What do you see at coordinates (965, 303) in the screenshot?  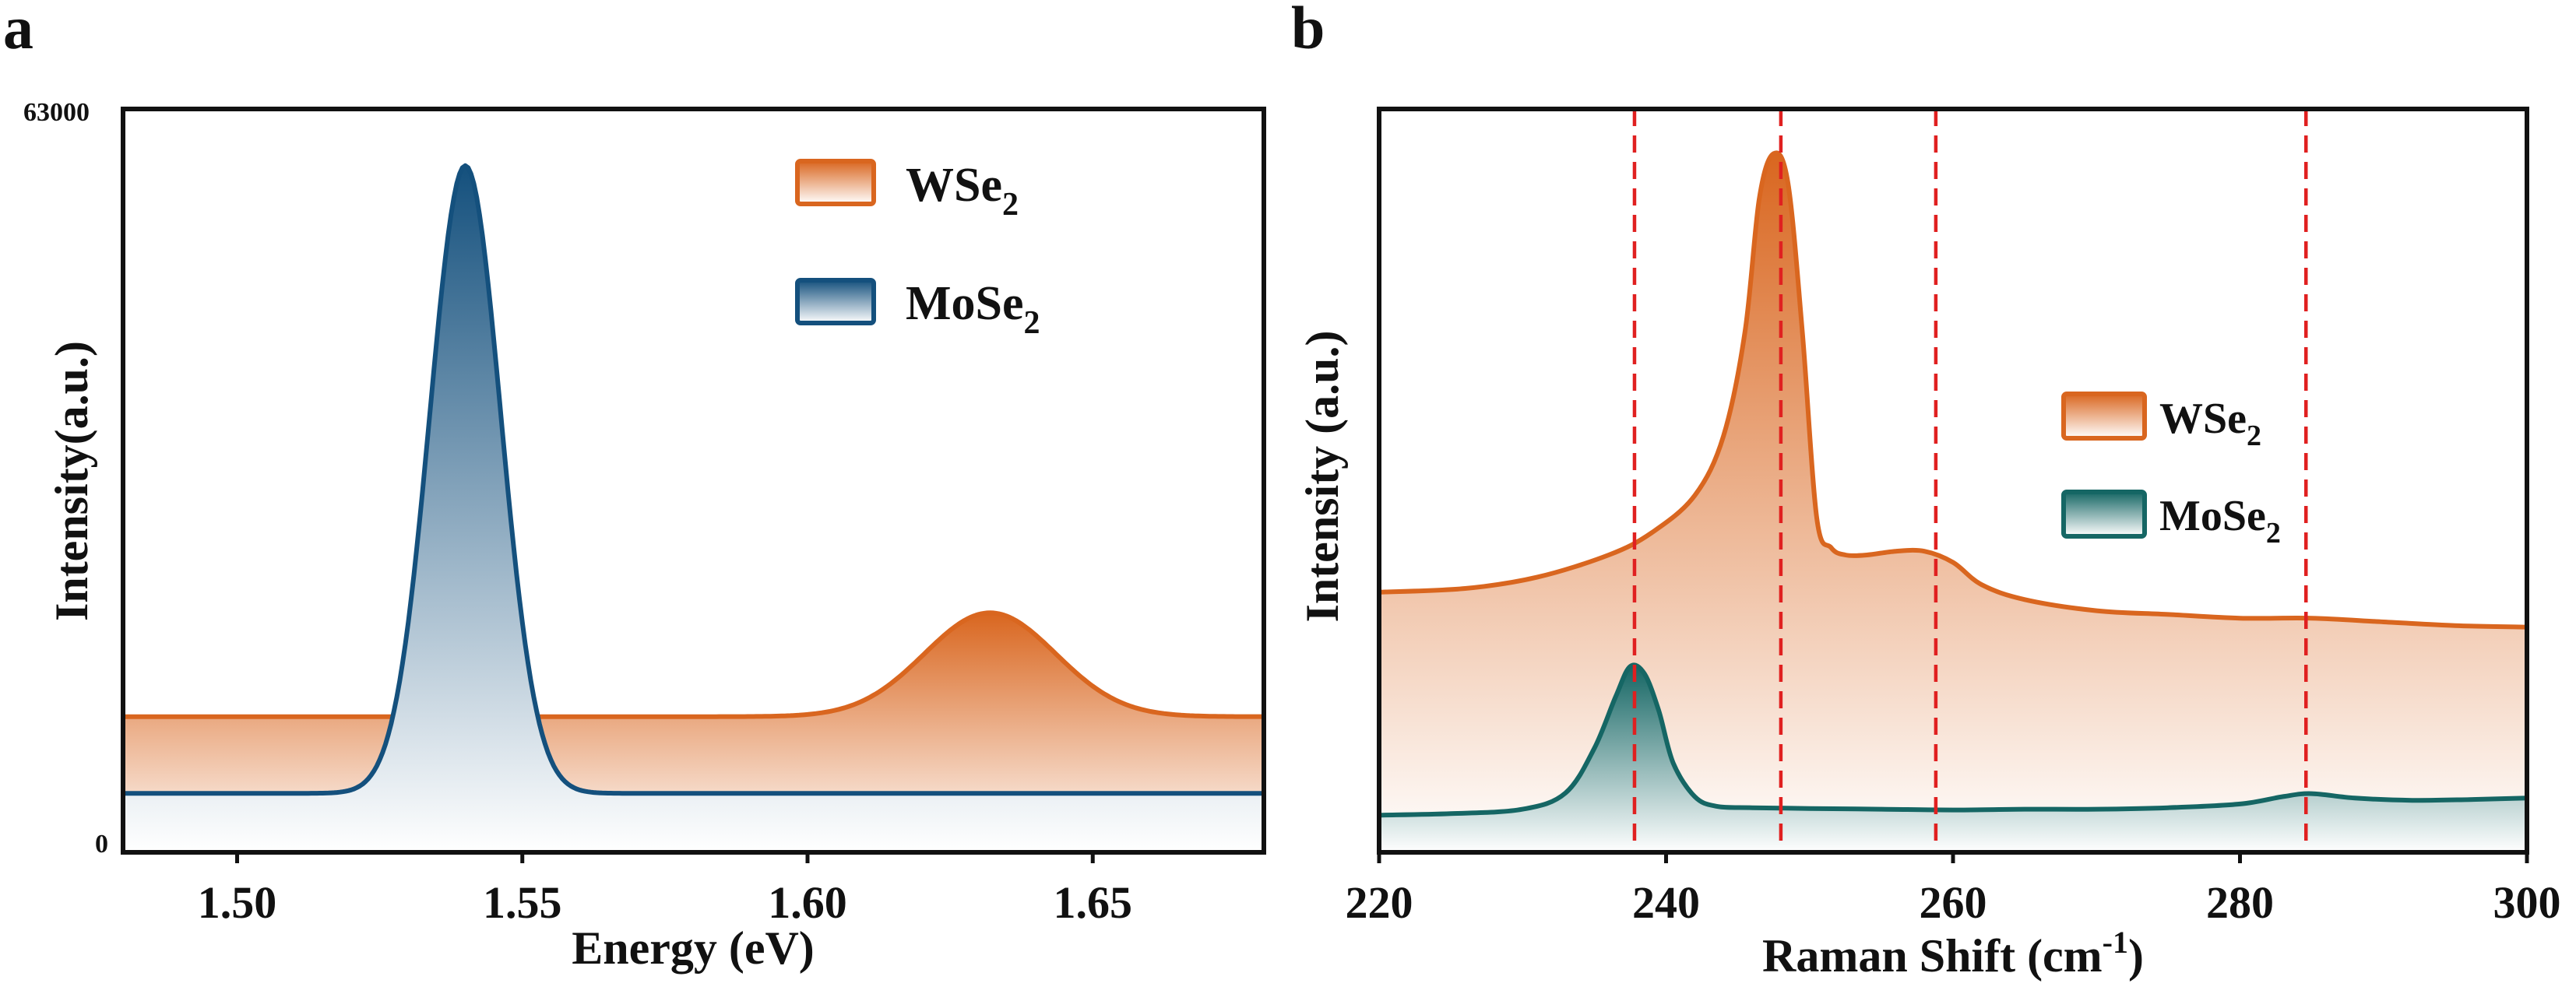 I see `legend-a-mose2-main: MoSe` at bounding box center [965, 303].